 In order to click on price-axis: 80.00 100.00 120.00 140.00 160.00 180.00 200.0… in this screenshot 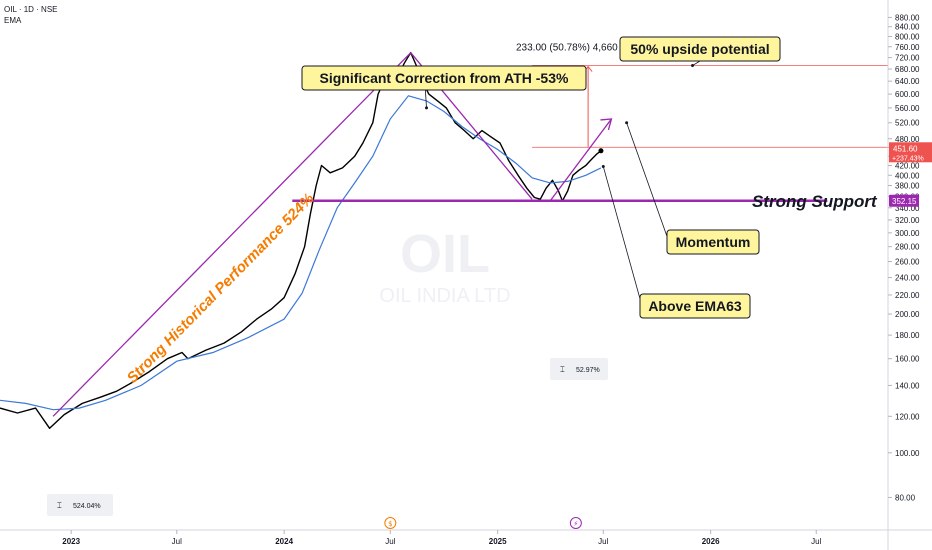, I will do `click(909, 275)`.